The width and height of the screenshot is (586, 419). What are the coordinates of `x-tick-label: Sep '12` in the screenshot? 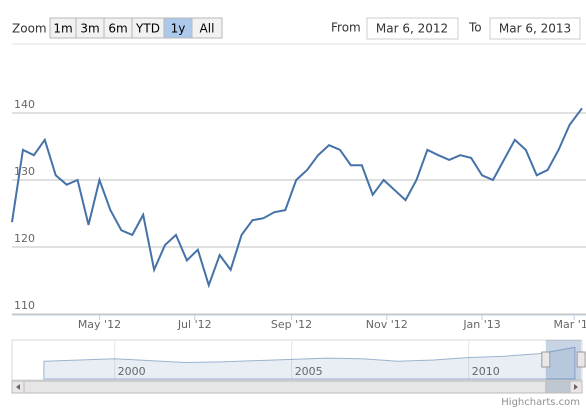 It's located at (291, 324).